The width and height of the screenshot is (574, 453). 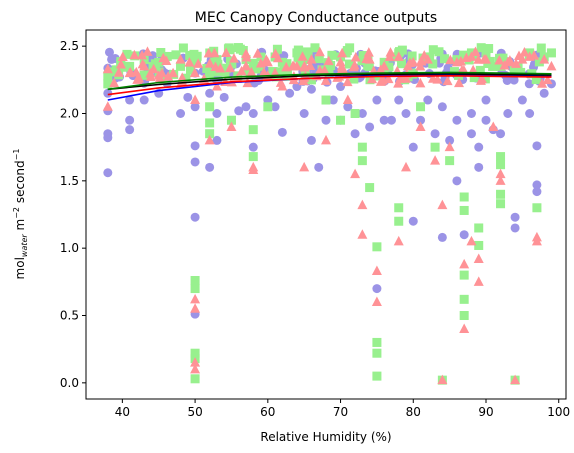 What do you see at coordinates (342, 409) in the screenshot?
I see `x-axis: 40 50 60 70 80 90 100` at bounding box center [342, 409].